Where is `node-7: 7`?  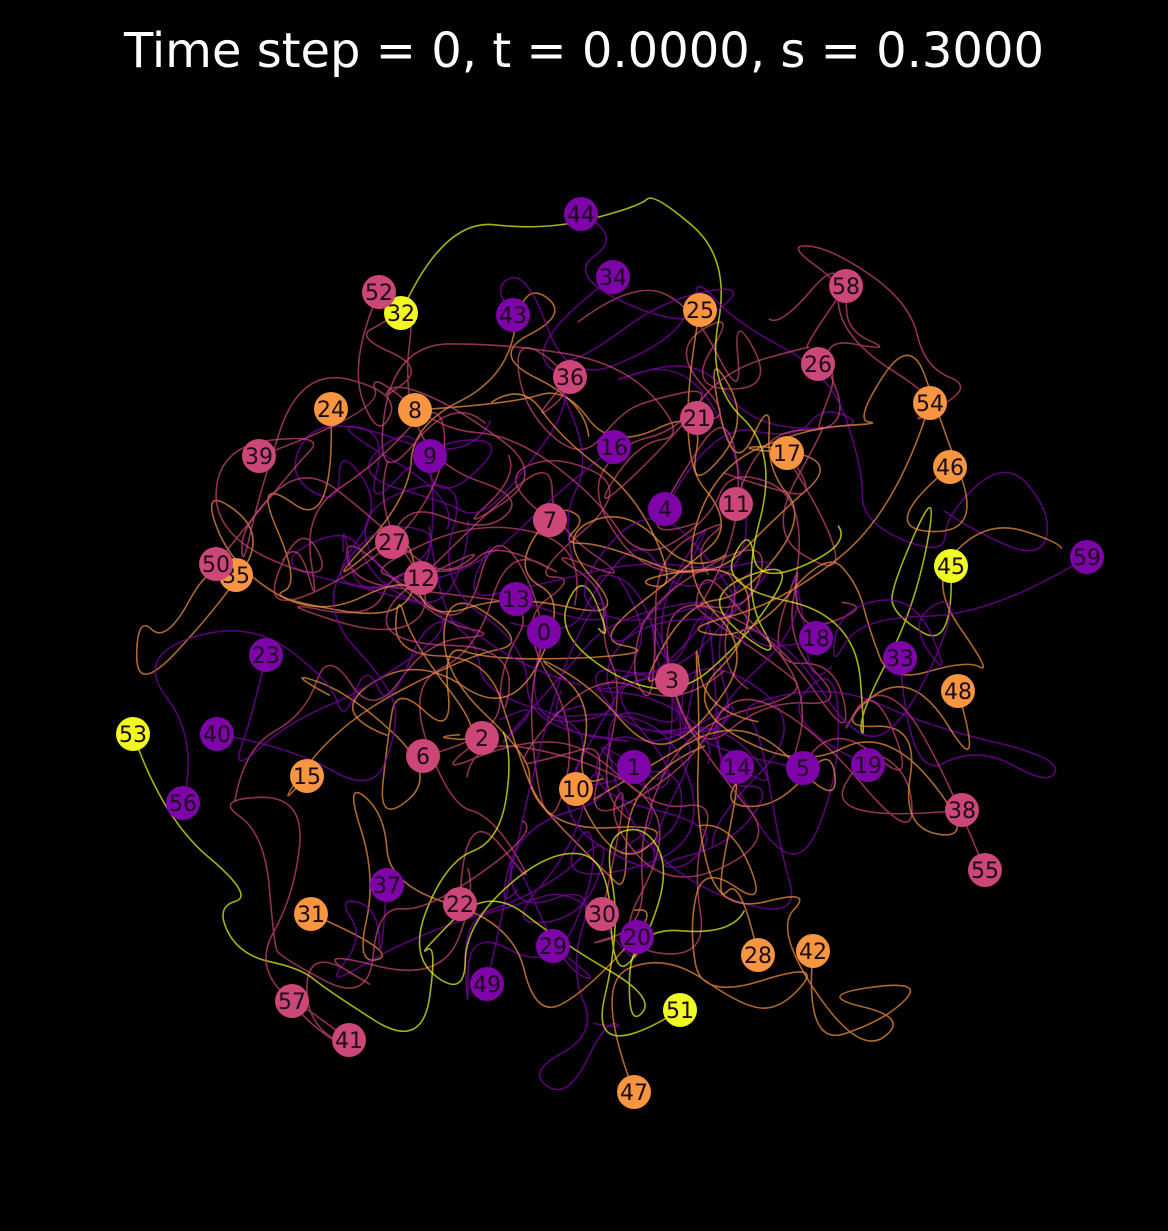
node-7: 7 is located at coordinates (550, 520).